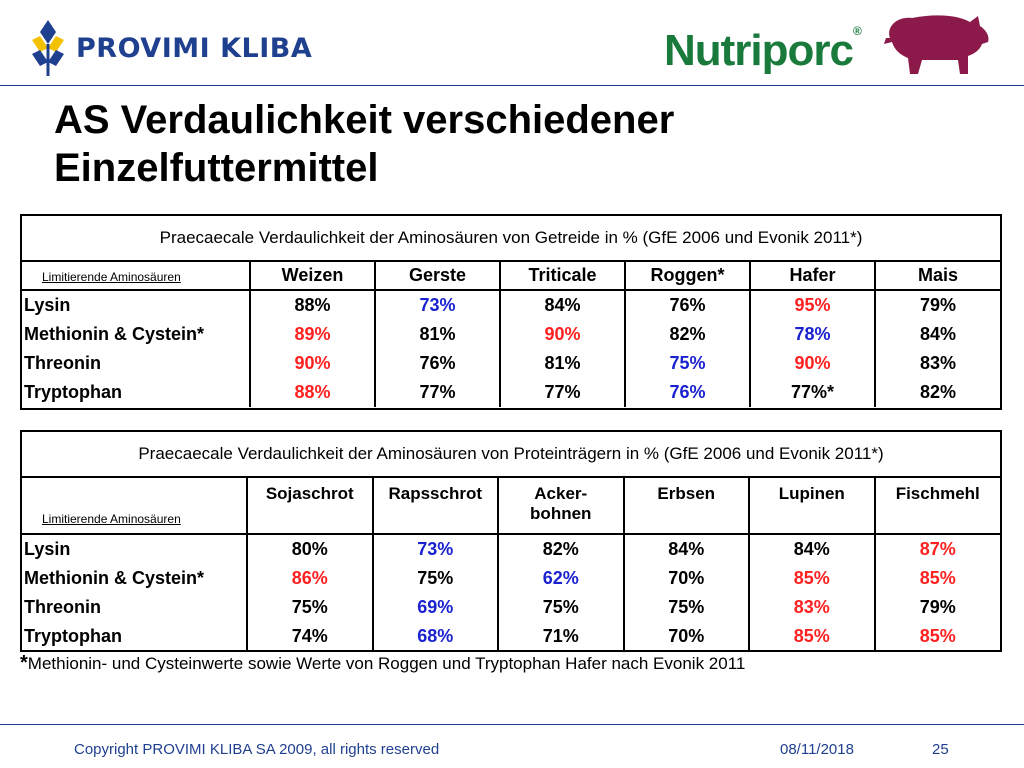 This screenshot has width=1024, height=768. What do you see at coordinates (512, 85) in the screenshot?
I see `header-rule` at bounding box center [512, 85].